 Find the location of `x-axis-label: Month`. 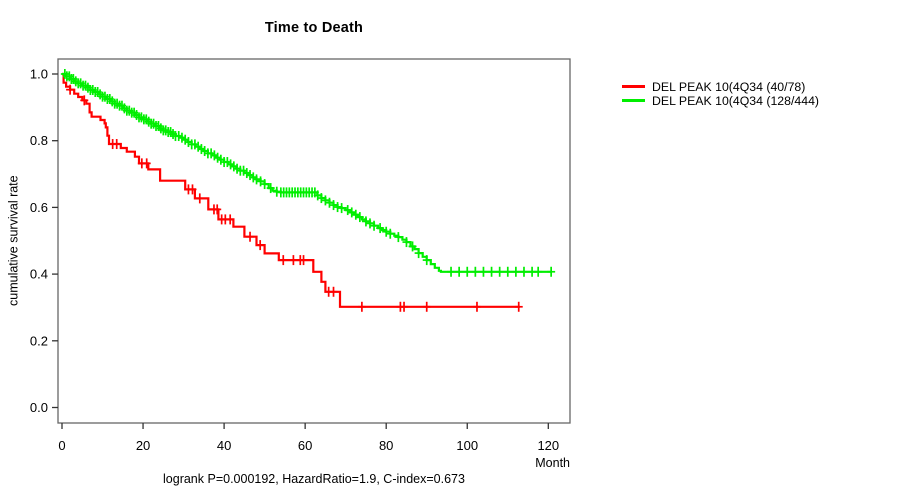

x-axis-label: Month is located at coordinates (552, 463).